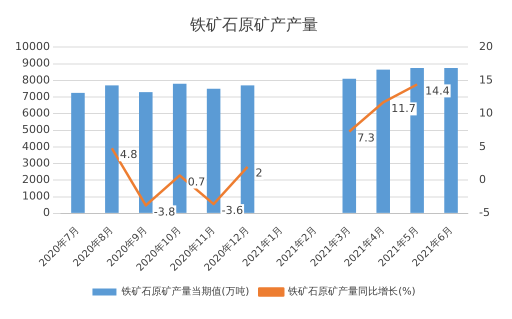  I want to click on data-label: 2, so click(259, 173).